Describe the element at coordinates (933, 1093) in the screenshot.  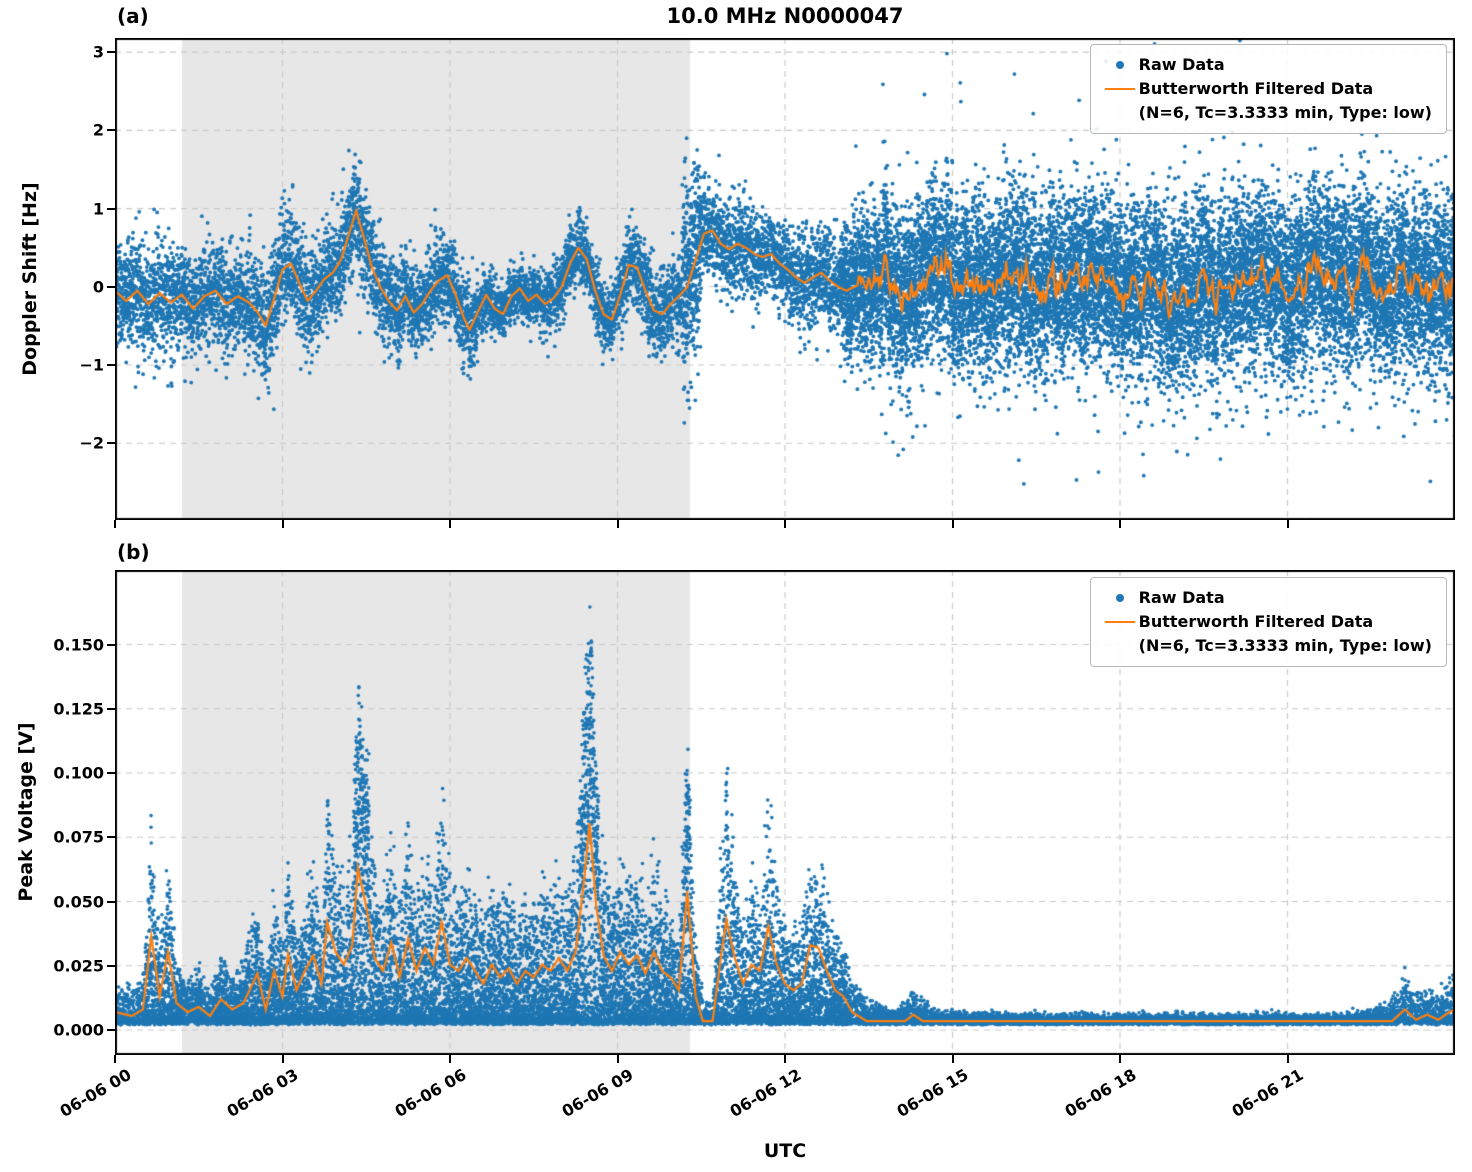
I see `x-tick-label: 06-06 15` at that location.